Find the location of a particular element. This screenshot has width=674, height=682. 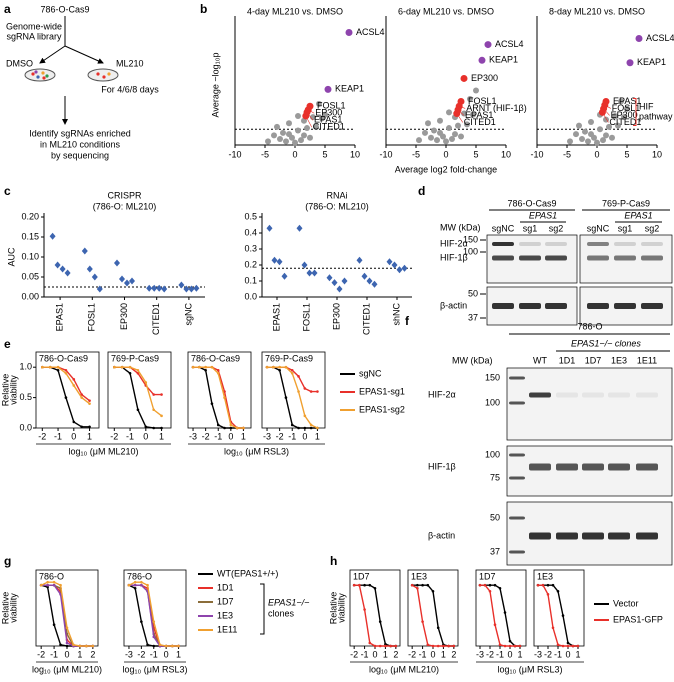

pathway-label: HIF is located at coordinates (646, 106).